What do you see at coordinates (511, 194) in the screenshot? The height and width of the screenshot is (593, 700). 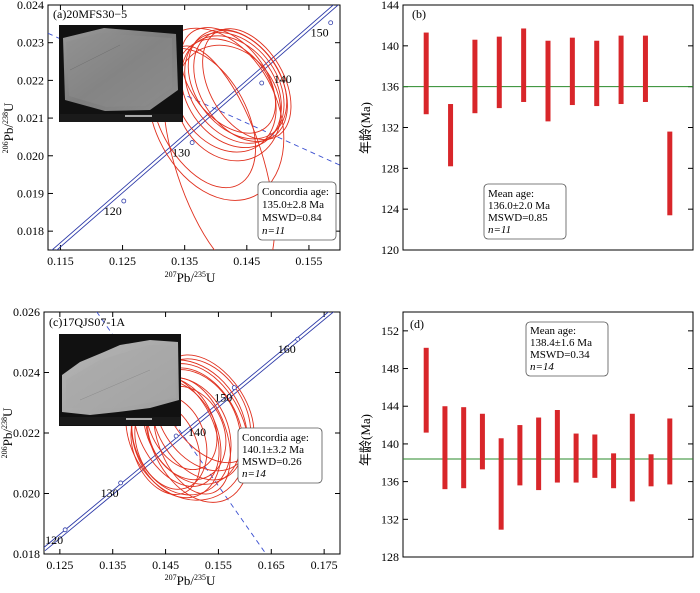 I see `panel-b-annotation-line: Mean age:` at bounding box center [511, 194].